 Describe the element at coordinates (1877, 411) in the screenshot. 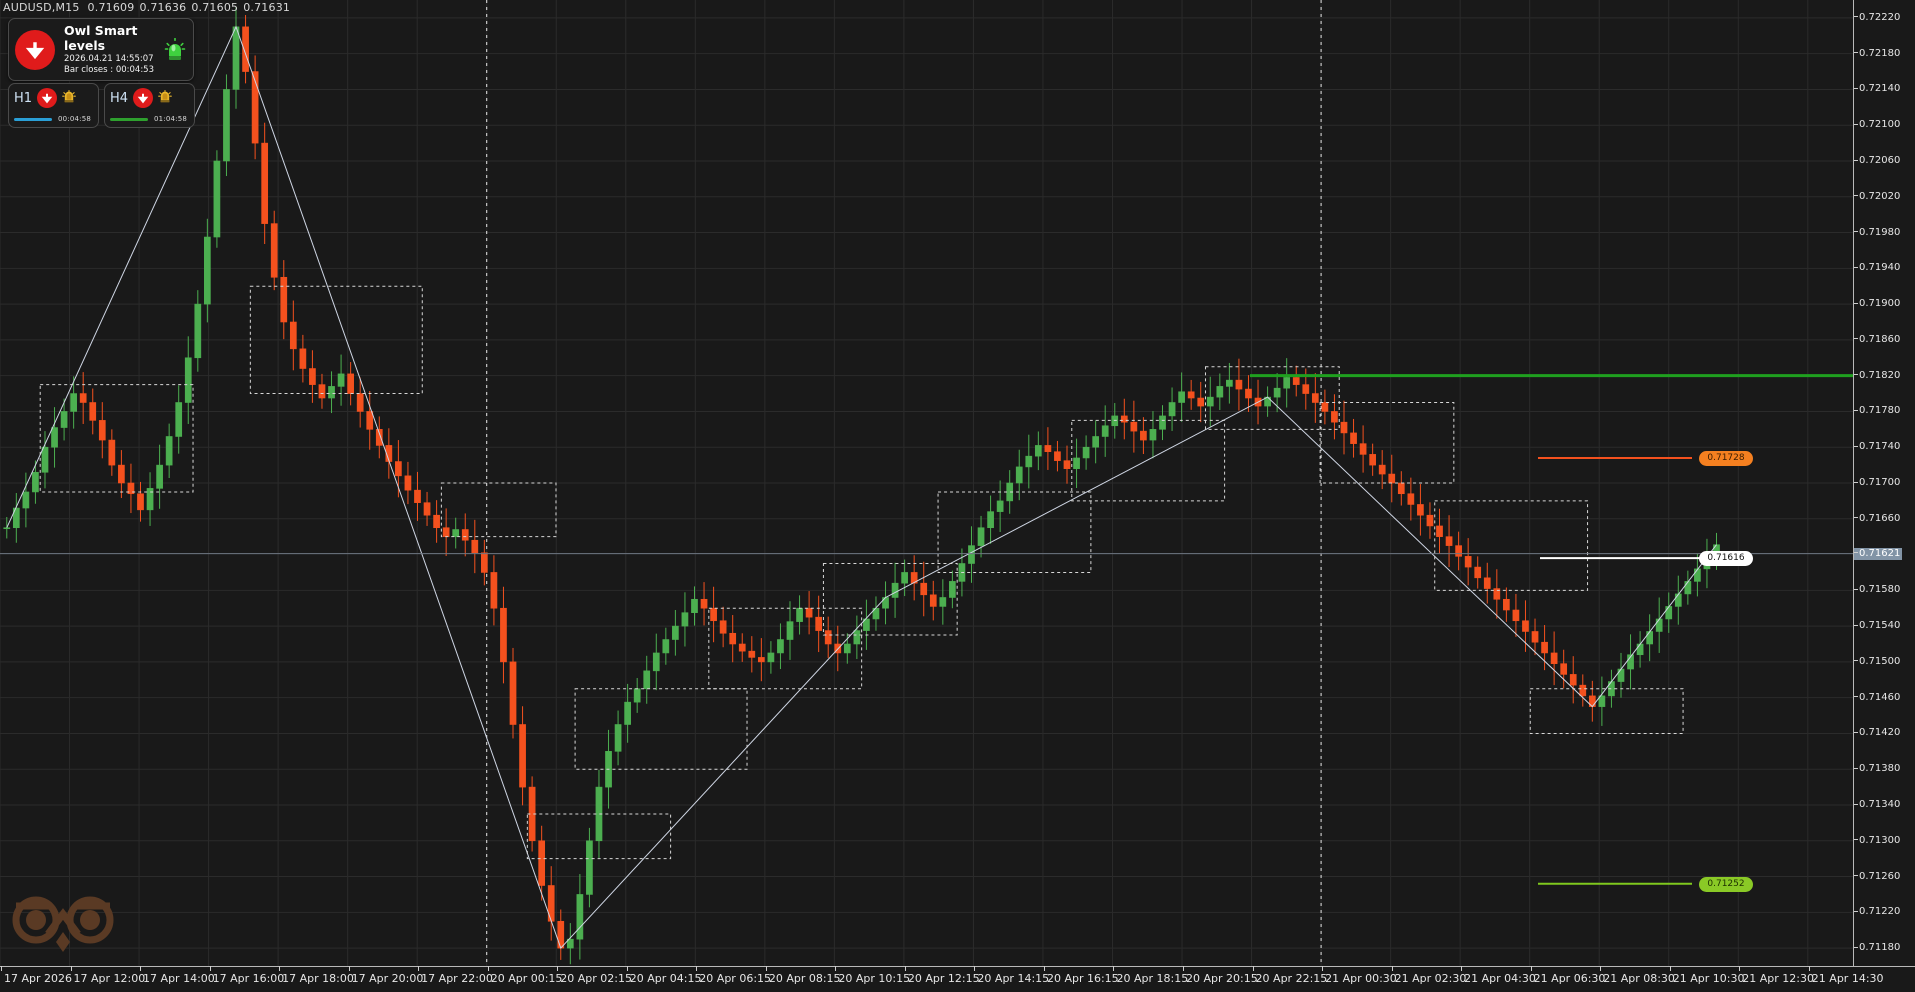

I see `price-tick: 0.71780` at that location.